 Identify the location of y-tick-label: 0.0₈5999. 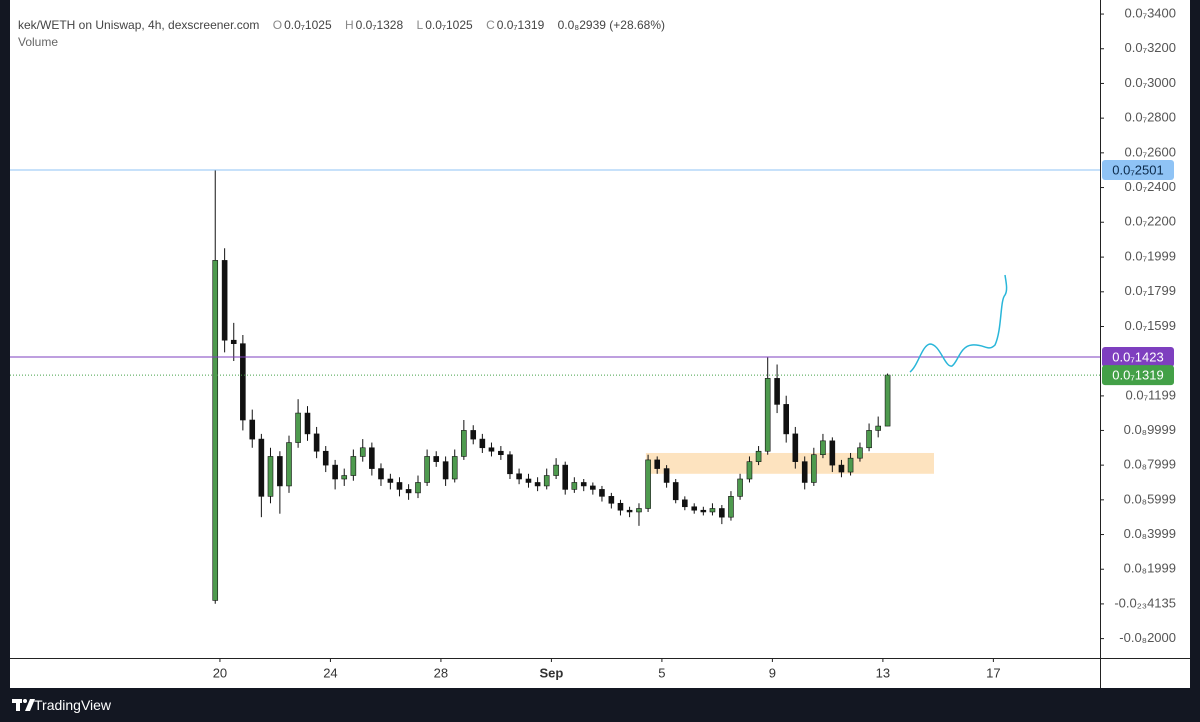
(1150, 498).